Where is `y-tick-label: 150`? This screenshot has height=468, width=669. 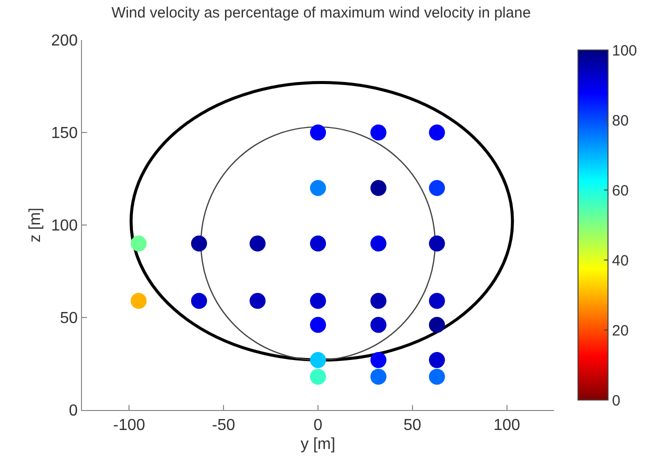 y-tick-label: 150 is located at coordinates (64, 133).